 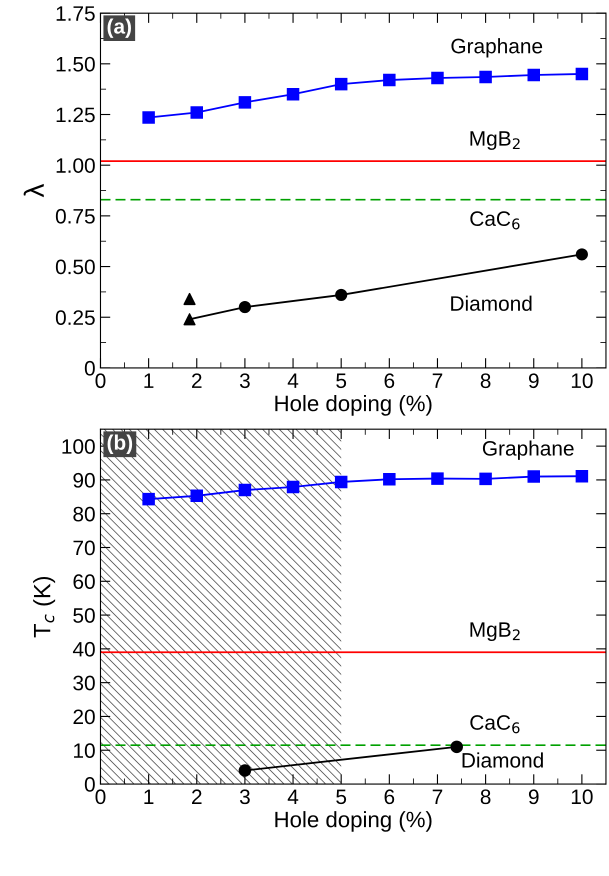 What do you see at coordinates (84, 582) in the screenshot?
I see `y-tick-label: 60` at bounding box center [84, 582].